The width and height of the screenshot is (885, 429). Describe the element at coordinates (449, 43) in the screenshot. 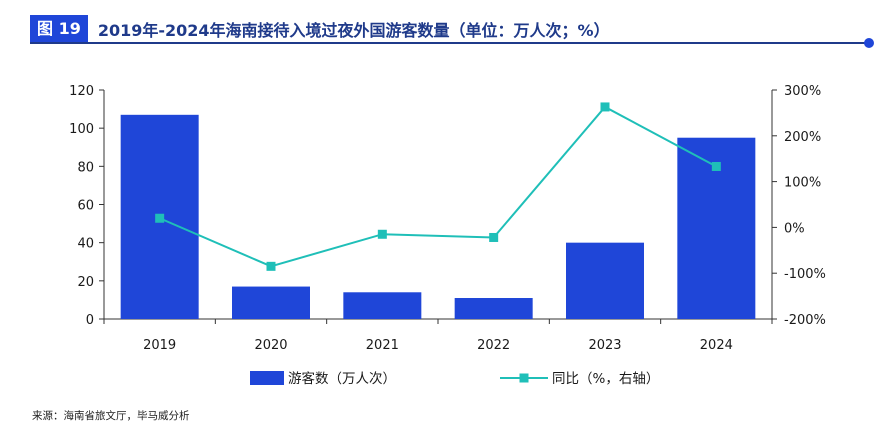

I see `title-underline` at that location.